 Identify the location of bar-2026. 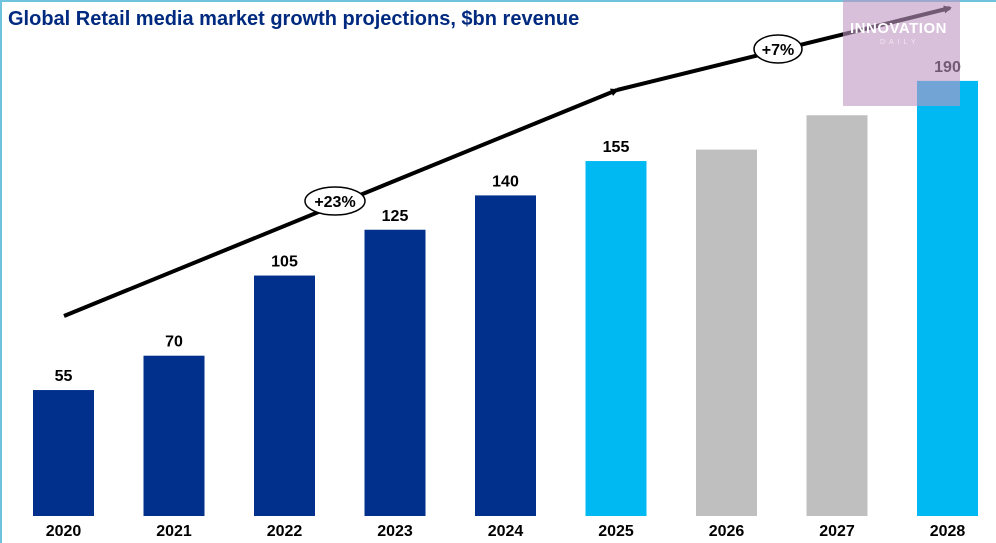
(726, 332).